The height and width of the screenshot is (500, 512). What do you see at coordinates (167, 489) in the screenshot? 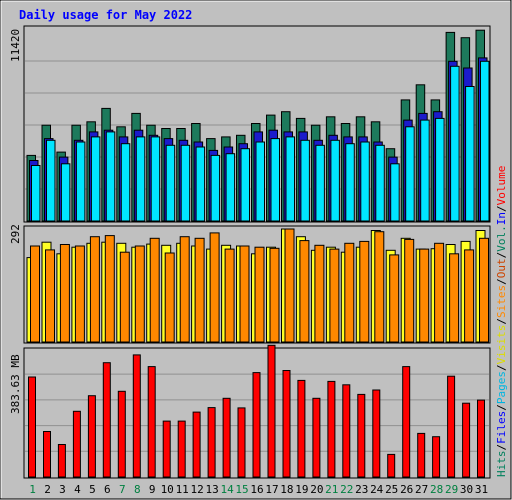
I see `day-label-10: 10` at bounding box center [167, 489].